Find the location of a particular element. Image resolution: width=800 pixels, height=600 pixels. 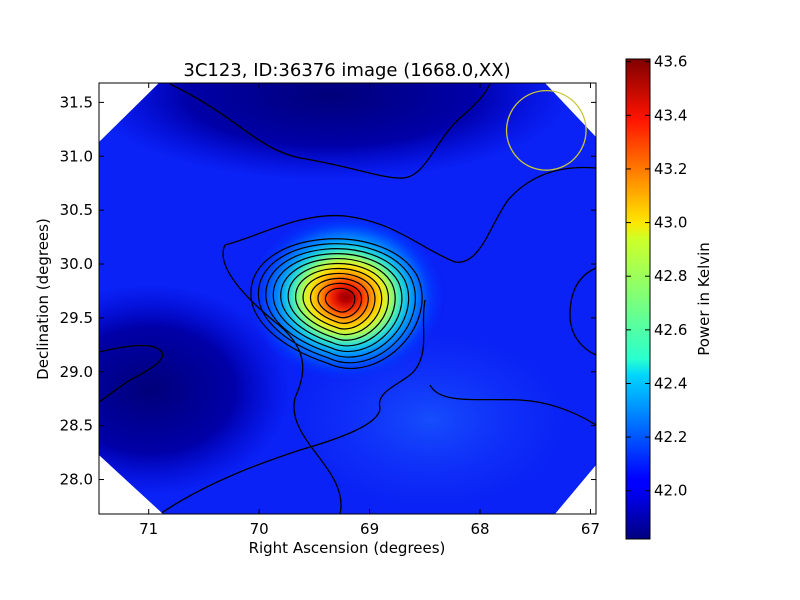

heatmap-dark-region-top is located at coordinates (334, 131).